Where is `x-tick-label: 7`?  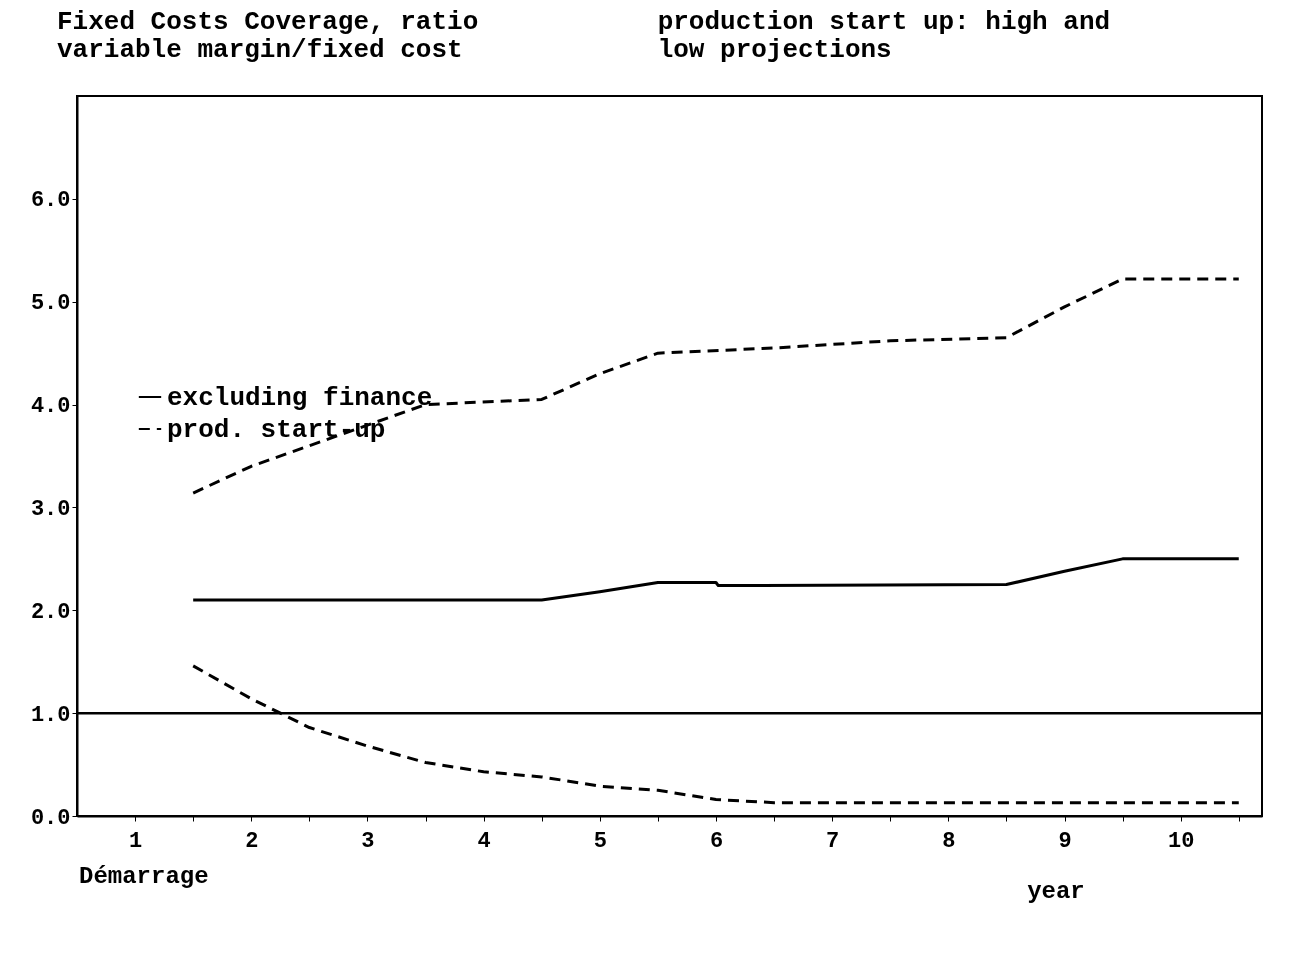
x-tick-label: 7 is located at coordinates (833, 841).